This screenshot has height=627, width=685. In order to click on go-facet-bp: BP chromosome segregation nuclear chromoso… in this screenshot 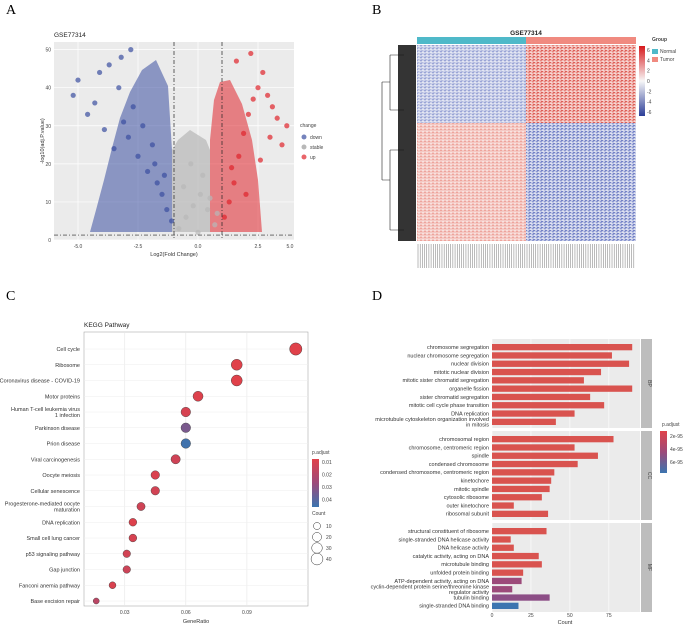, I will do `click(513, 383)`.